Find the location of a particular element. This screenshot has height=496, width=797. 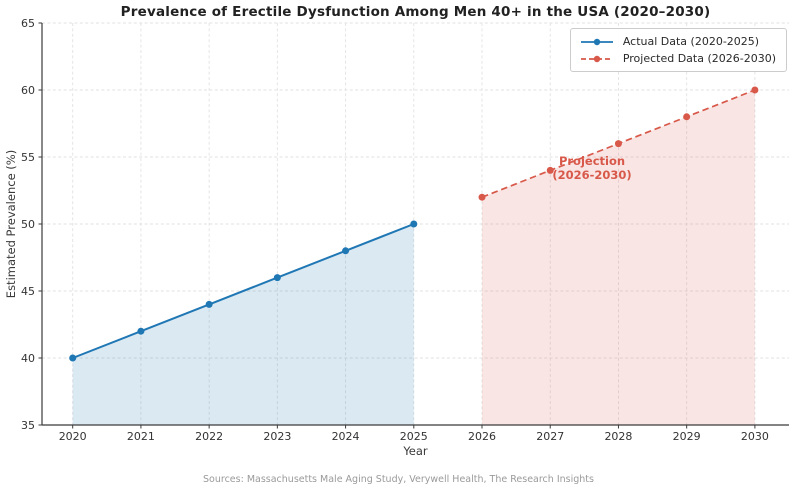

legend-item: Projected Data (2026-2030) is located at coordinates (677, 58).